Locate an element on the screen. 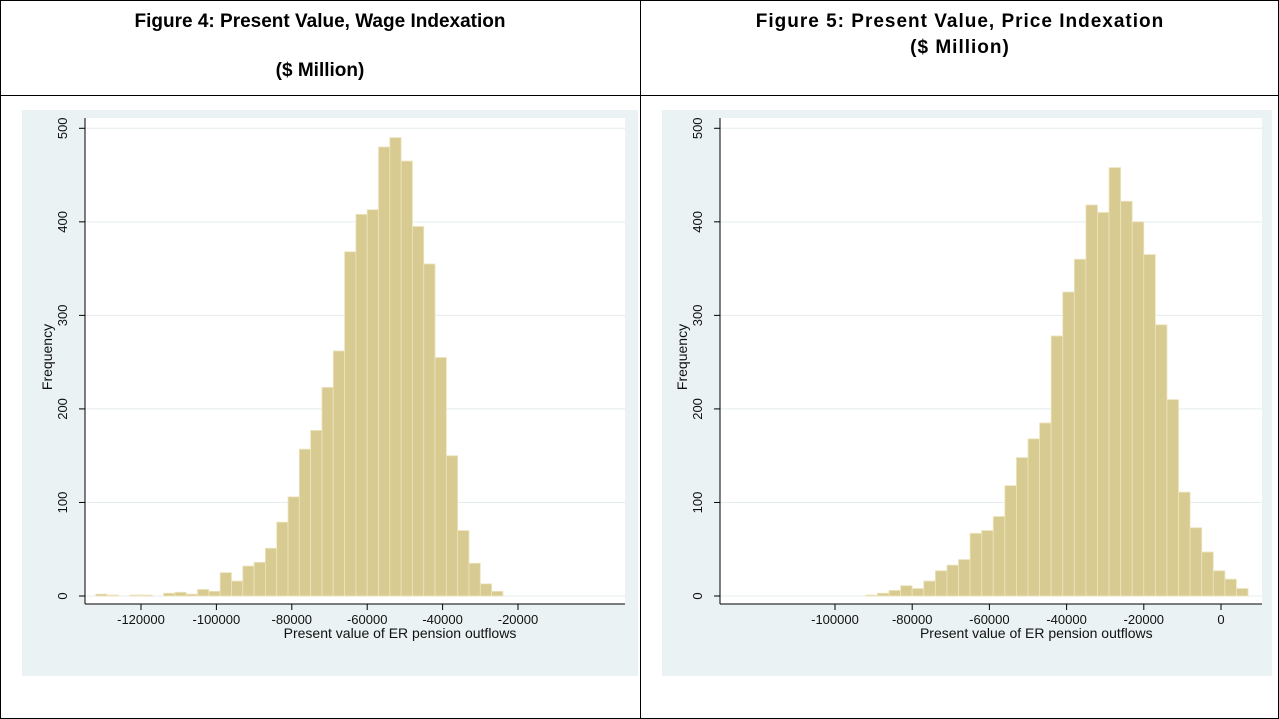 The height and width of the screenshot is (719, 1279). figure-title: Figure 4: Present Value, Wage Indexation is located at coordinates (320, 21).